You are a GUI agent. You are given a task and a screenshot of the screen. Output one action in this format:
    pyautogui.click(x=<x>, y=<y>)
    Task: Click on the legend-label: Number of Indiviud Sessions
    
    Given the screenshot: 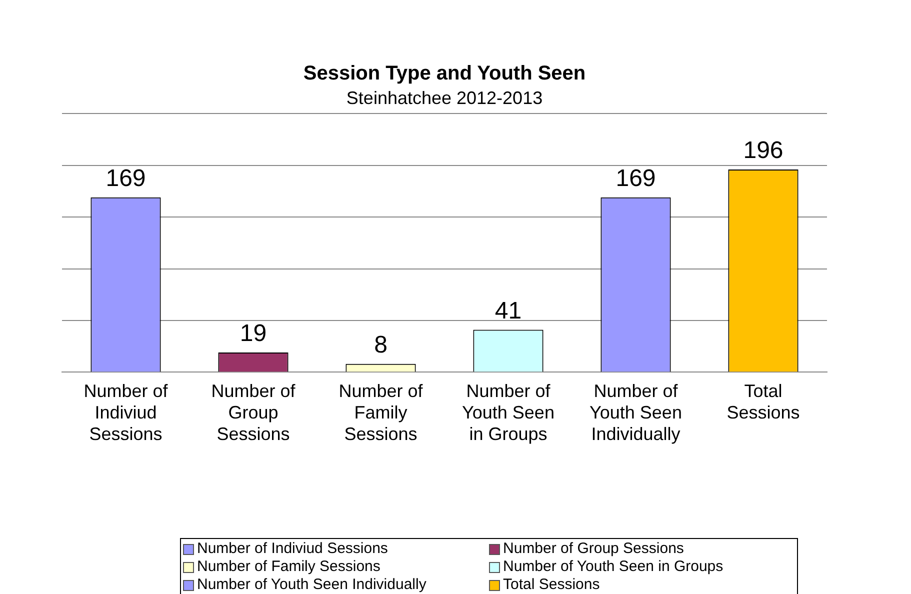 What is the action you would take?
    pyautogui.click(x=292, y=549)
    